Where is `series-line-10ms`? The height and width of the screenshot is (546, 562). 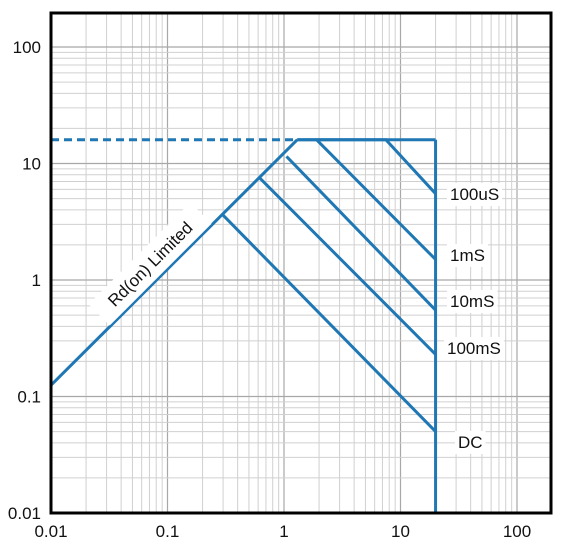 series-line-10ms is located at coordinates (361, 233).